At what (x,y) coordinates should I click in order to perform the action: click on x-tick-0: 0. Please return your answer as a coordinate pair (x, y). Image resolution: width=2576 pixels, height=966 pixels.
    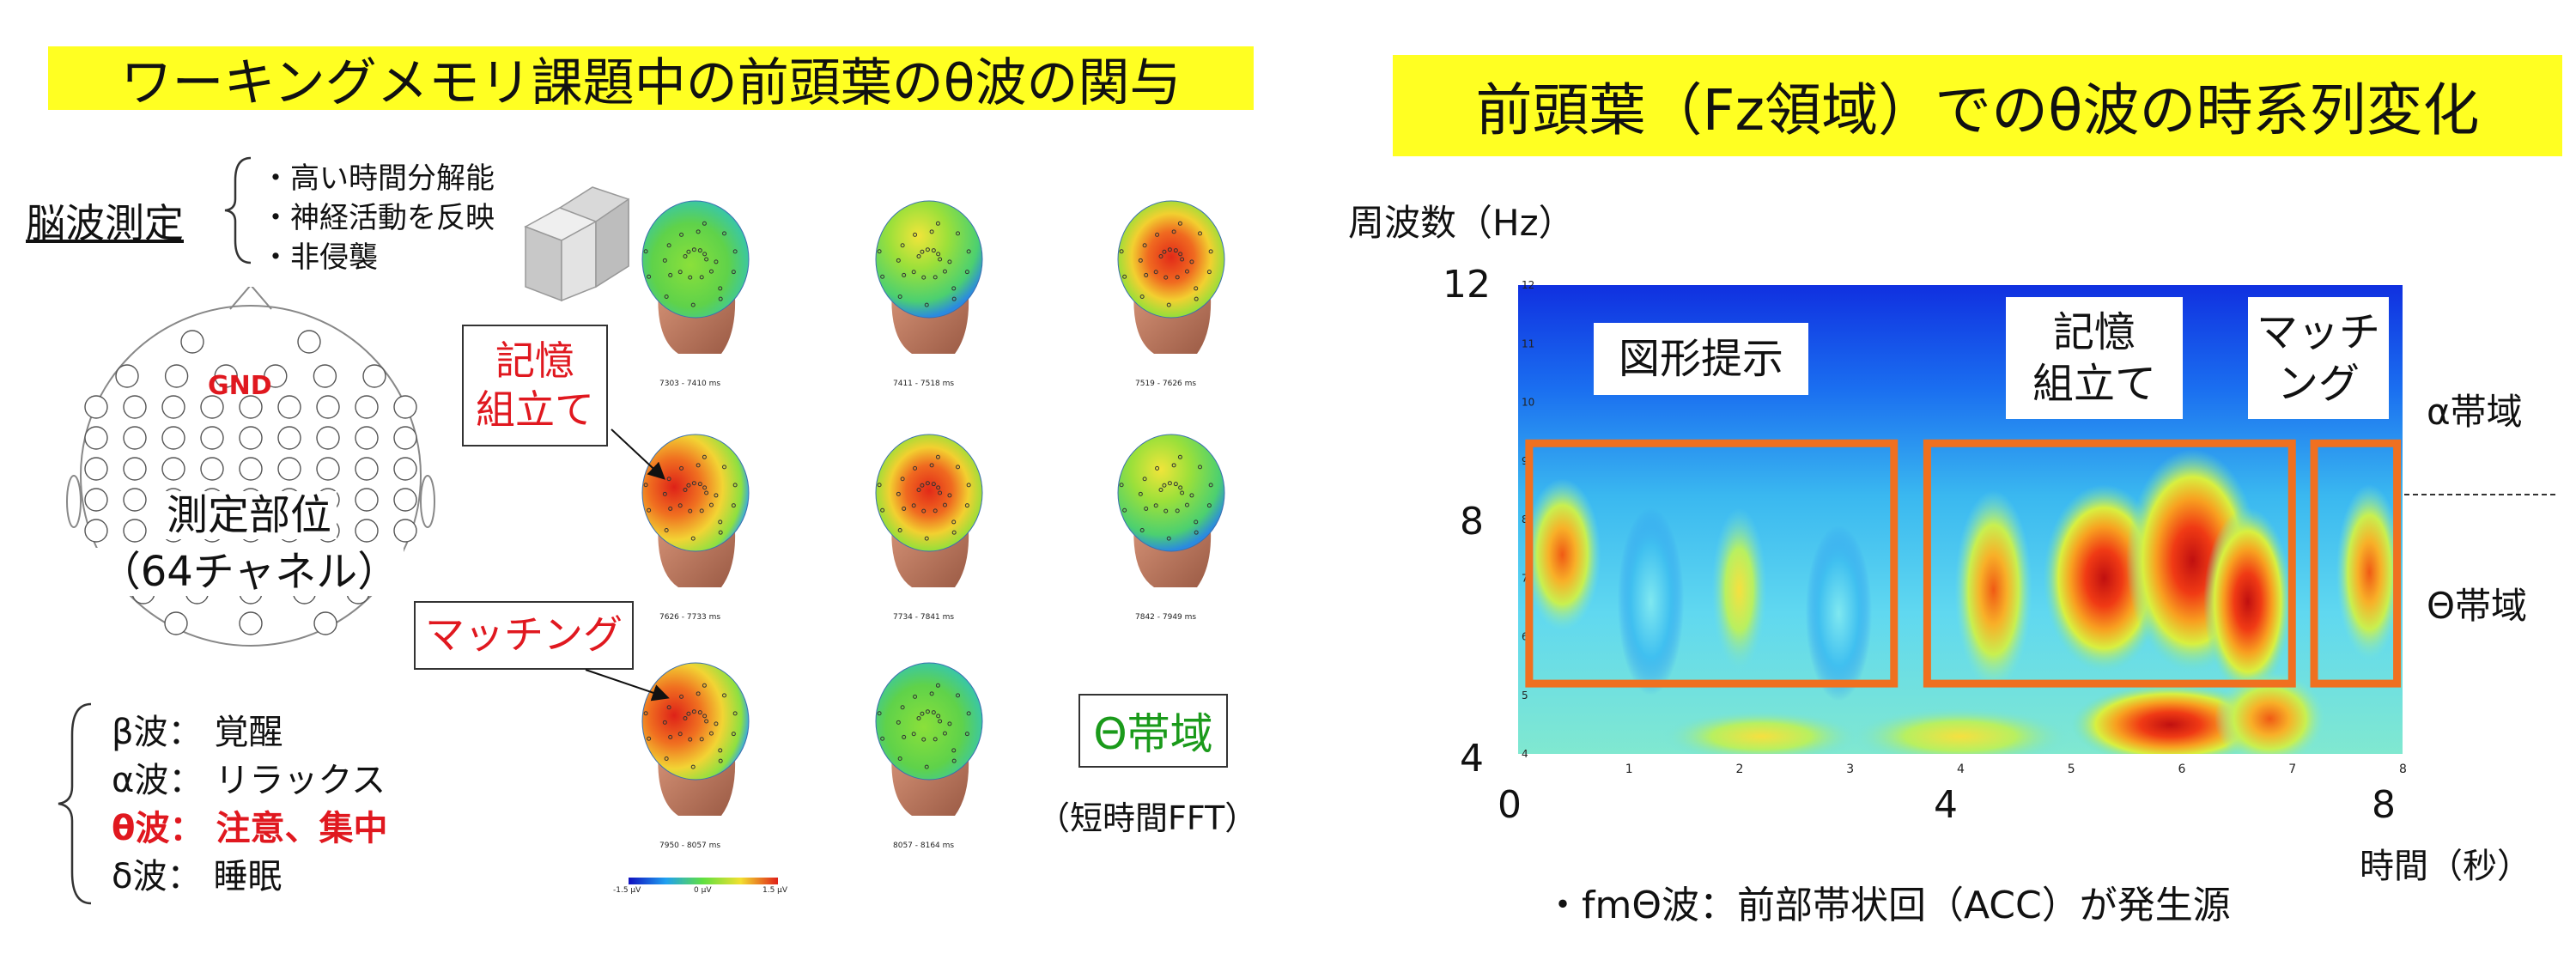
    Looking at the image, I should click on (1510, 805).